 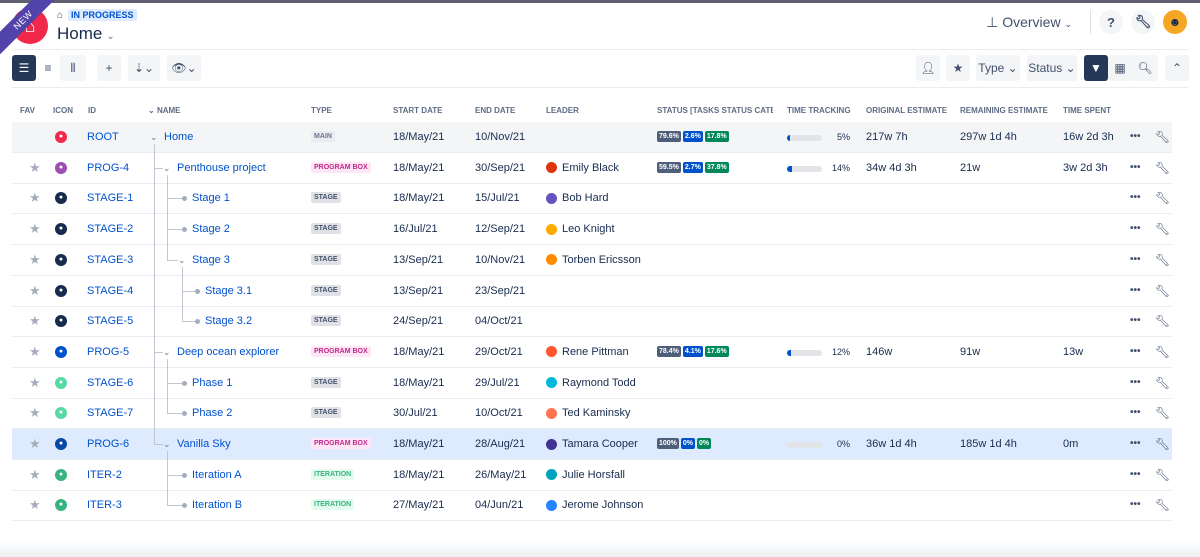 I want to click on col-end: END DATE, so click(x=495, y=110).